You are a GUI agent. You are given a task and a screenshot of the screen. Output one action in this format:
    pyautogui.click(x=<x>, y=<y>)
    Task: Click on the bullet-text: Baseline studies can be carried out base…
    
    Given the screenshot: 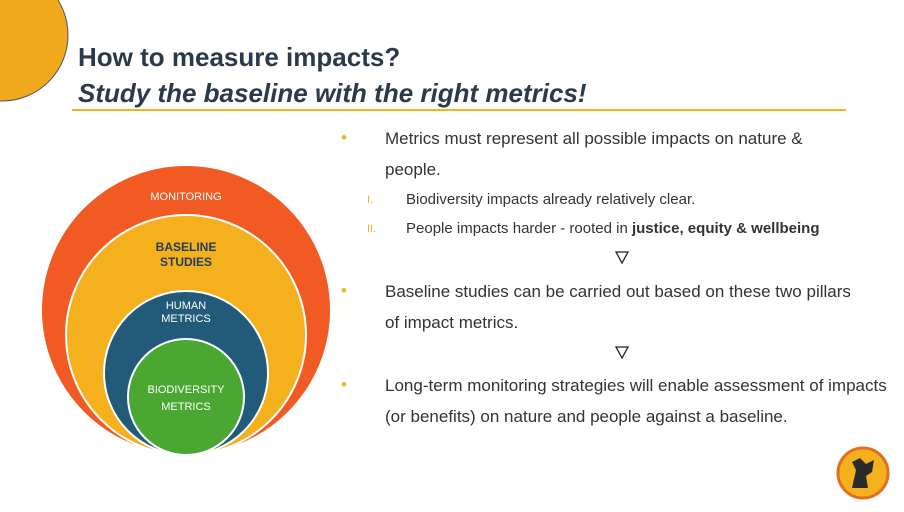 What is the action you would take?
    pyautogui.click(x=618, y=307)
    